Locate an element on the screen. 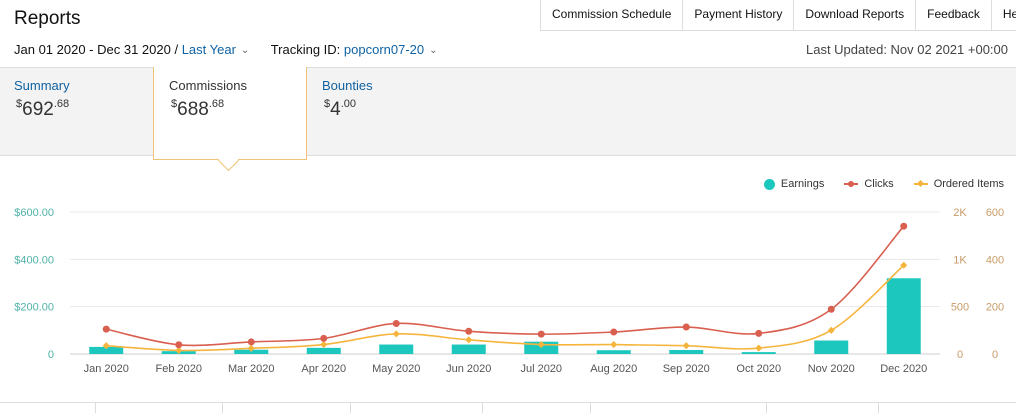 The image size is (1016, 413). legend-ordered-label: Ordered Items is located at coordinates (968, 184).